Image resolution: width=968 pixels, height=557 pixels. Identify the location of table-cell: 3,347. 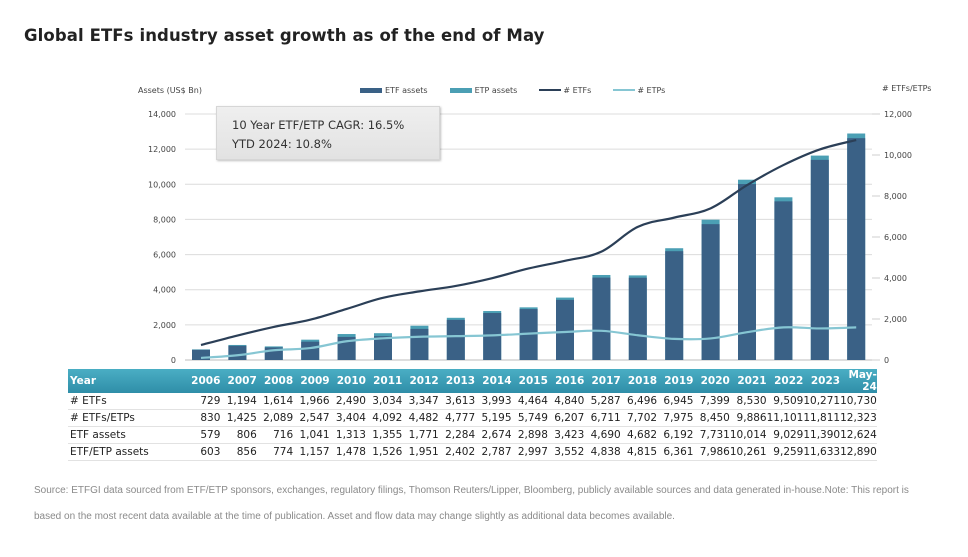
(420, 401).